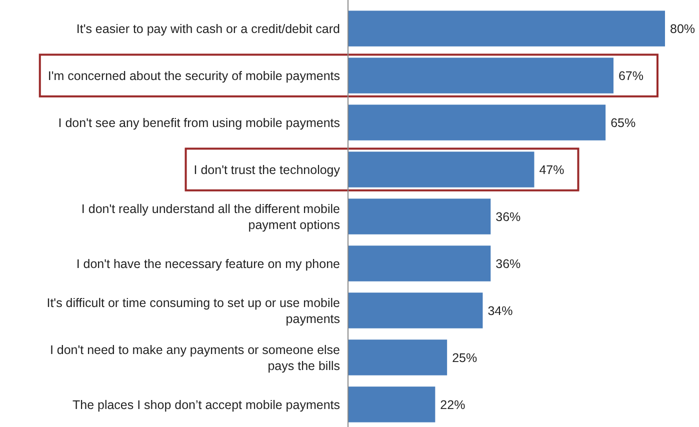 This screenshot has width=699, height=427. I want to click on data-label: 65%, so click(623, 123).